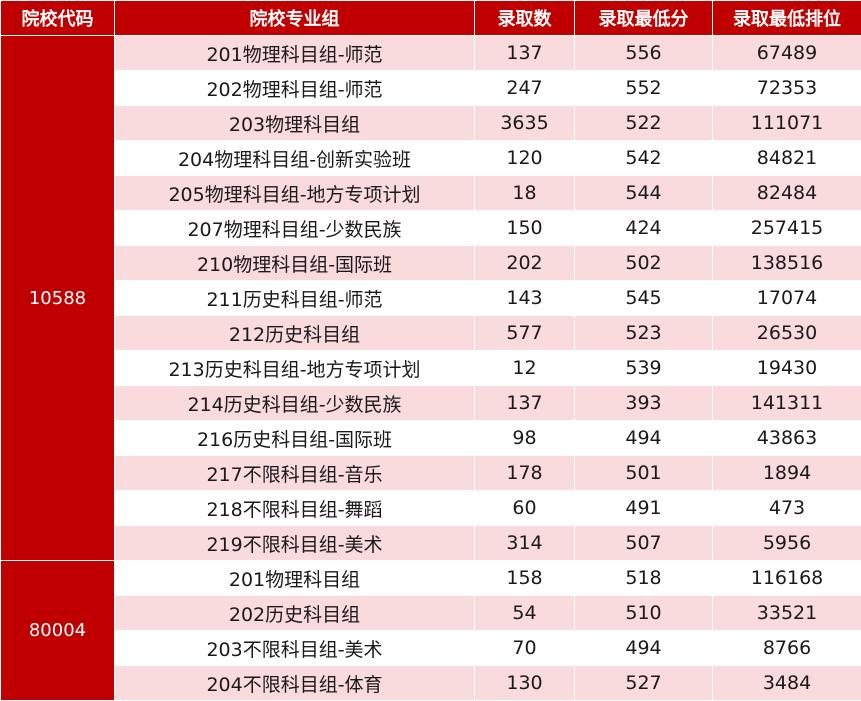 The height and width of the screenshot is (701, 861). What do you see at coordinates (786, 158) in the screenshot?
I see `min-rank-cell: 84821` at bounding box center [786, 158].